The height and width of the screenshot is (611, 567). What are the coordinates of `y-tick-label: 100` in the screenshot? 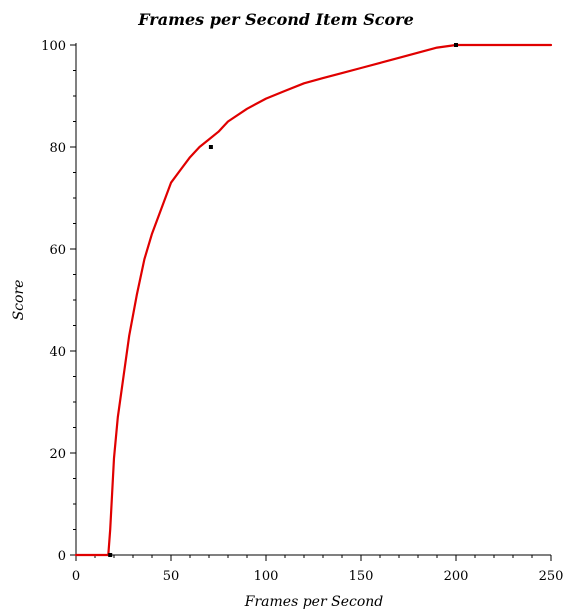 It's located at (53, 46).